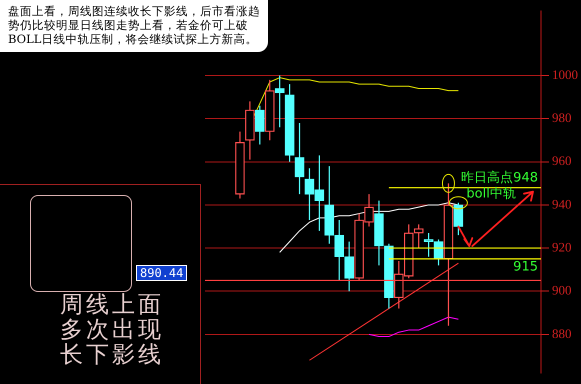  What do you see at coordinates (562, 333) in the screenshot?
I see `y-tick-label: 880` at bounding box center [562, 333].